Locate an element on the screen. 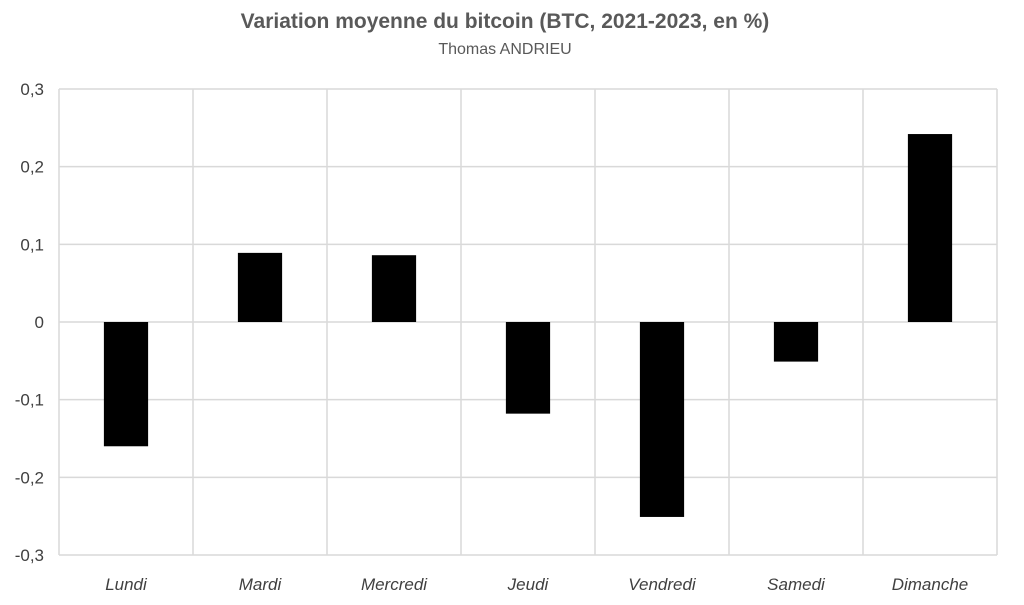 The image size is (1024, 605). x-category-label: Samedi is located at coordinates (796, 584).